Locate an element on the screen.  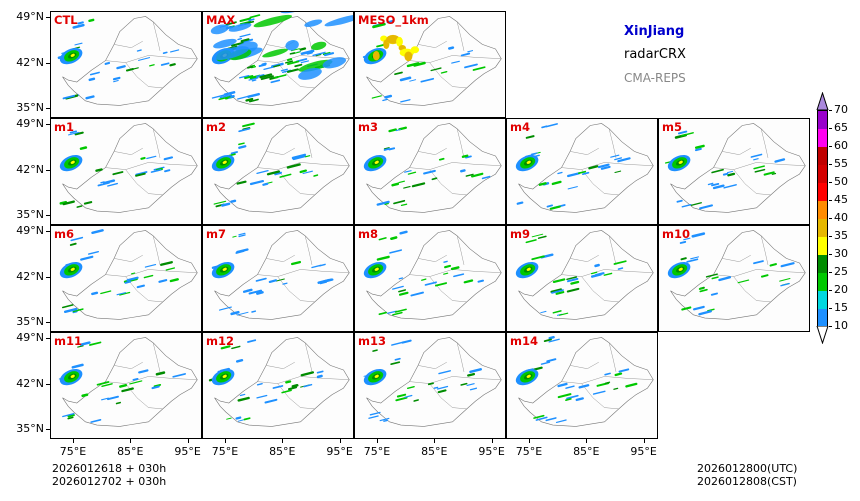
init-time-cst: 2026012702 + 030h is located at coordinates (109, 481).